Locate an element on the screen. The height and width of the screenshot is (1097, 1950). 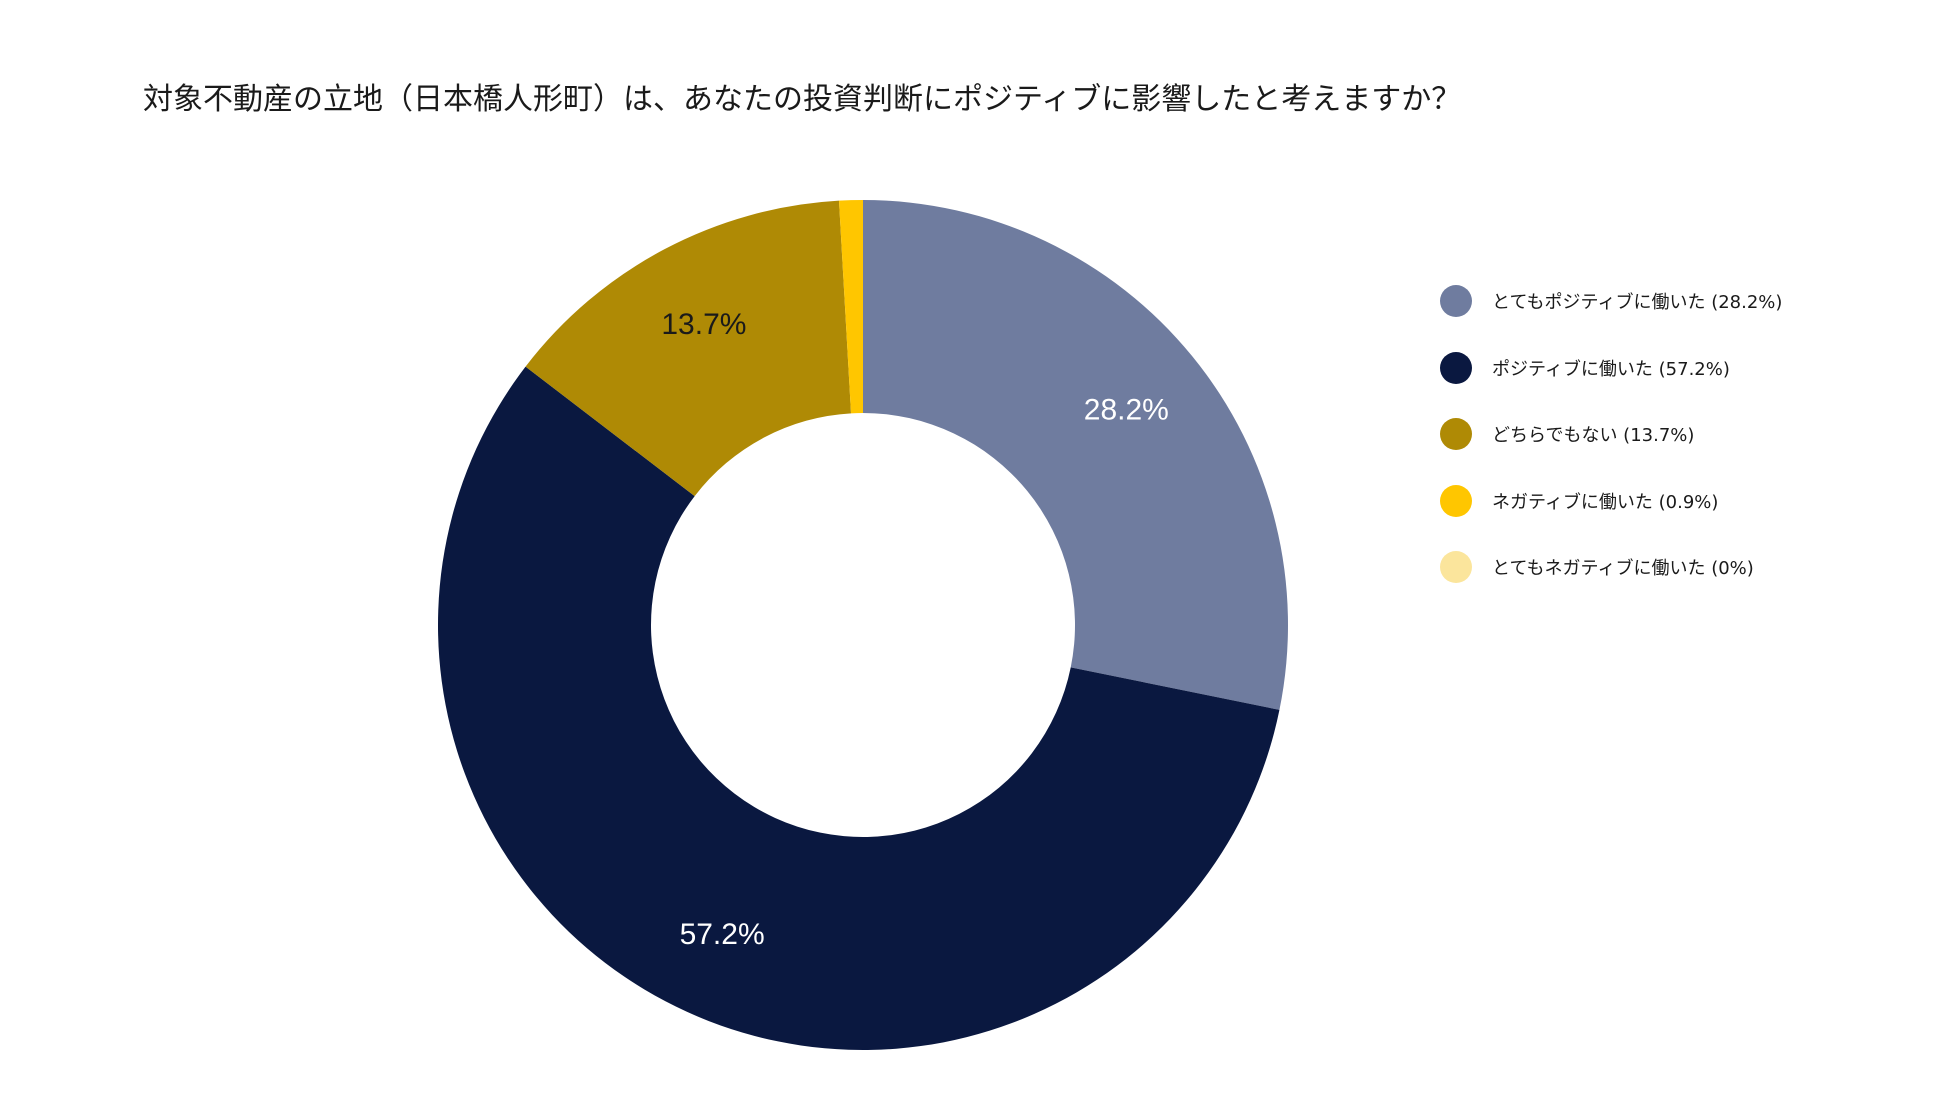
legend-item: ネガティブに働いた (0.9%) is located at coordinates (1611, 501).